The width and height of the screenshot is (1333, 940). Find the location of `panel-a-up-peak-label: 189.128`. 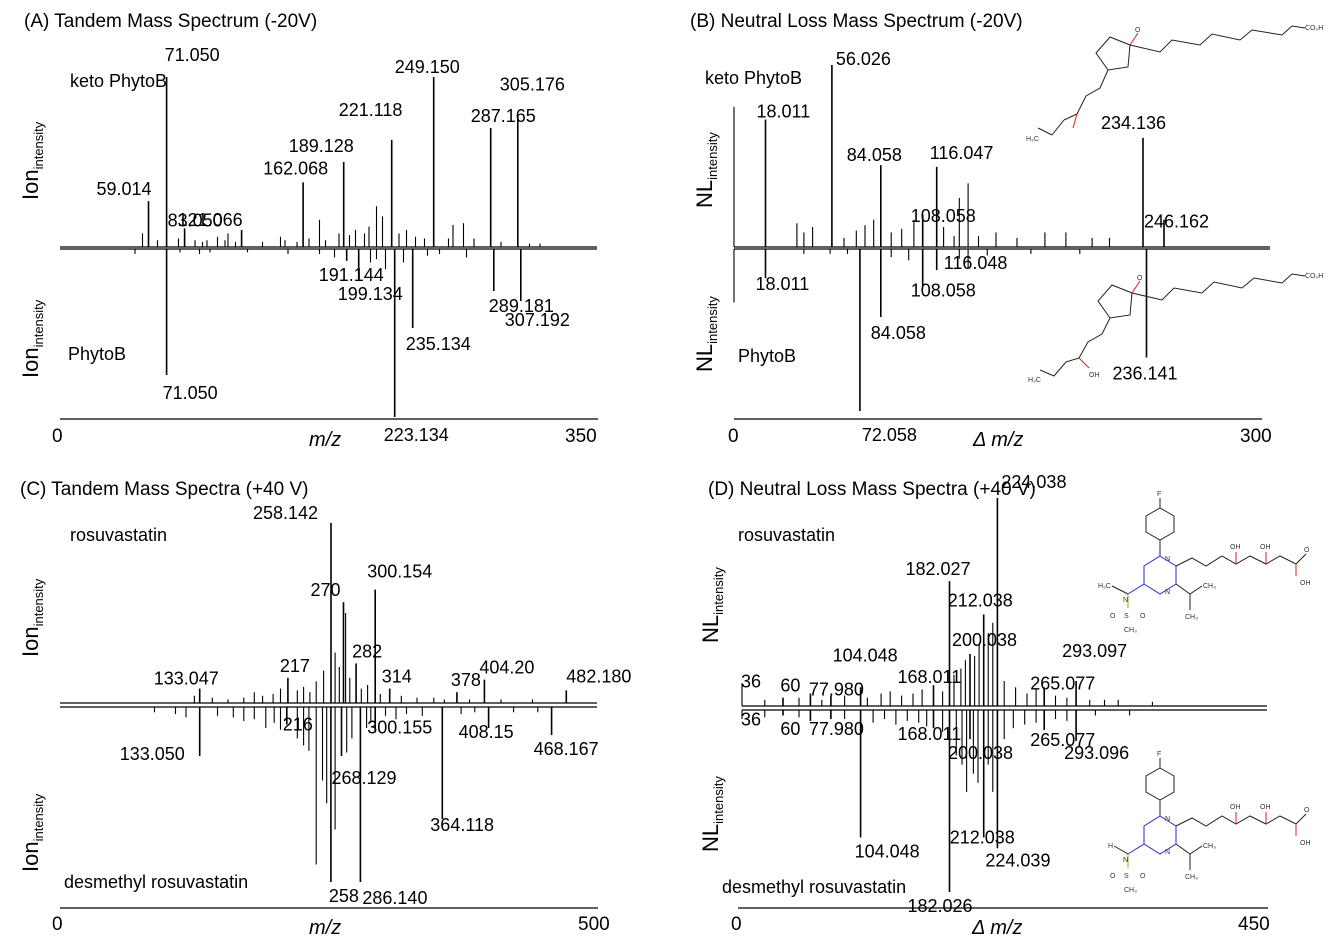

panel-a-up-peak-label: 189.128 is located at coordinates (321, 146).